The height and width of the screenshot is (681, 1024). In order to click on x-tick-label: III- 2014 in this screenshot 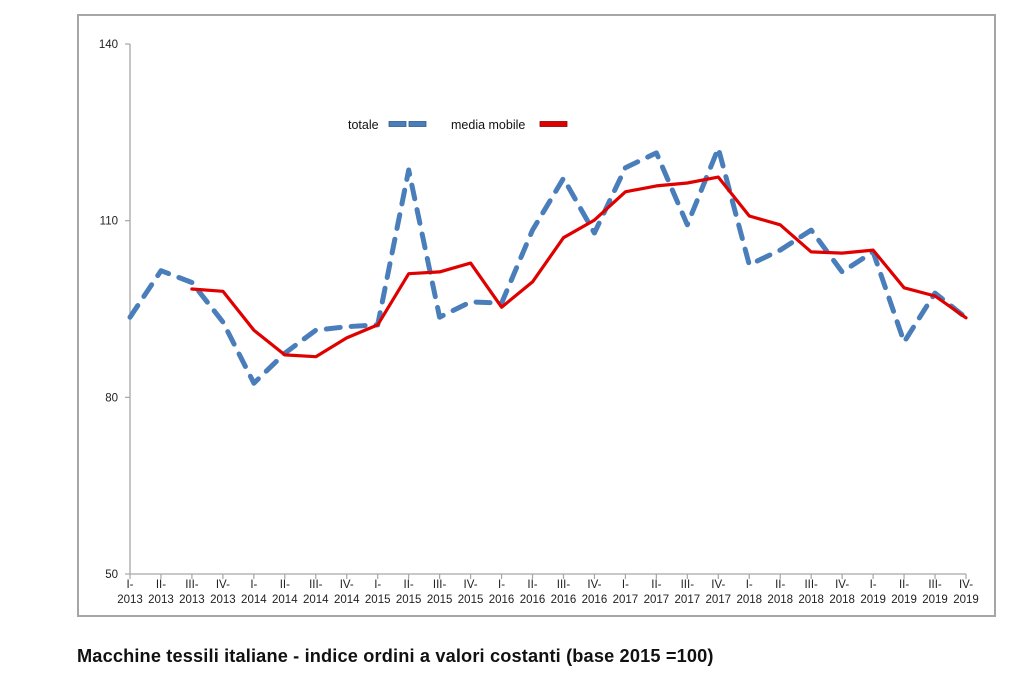, I will do `click(316, 592)`.